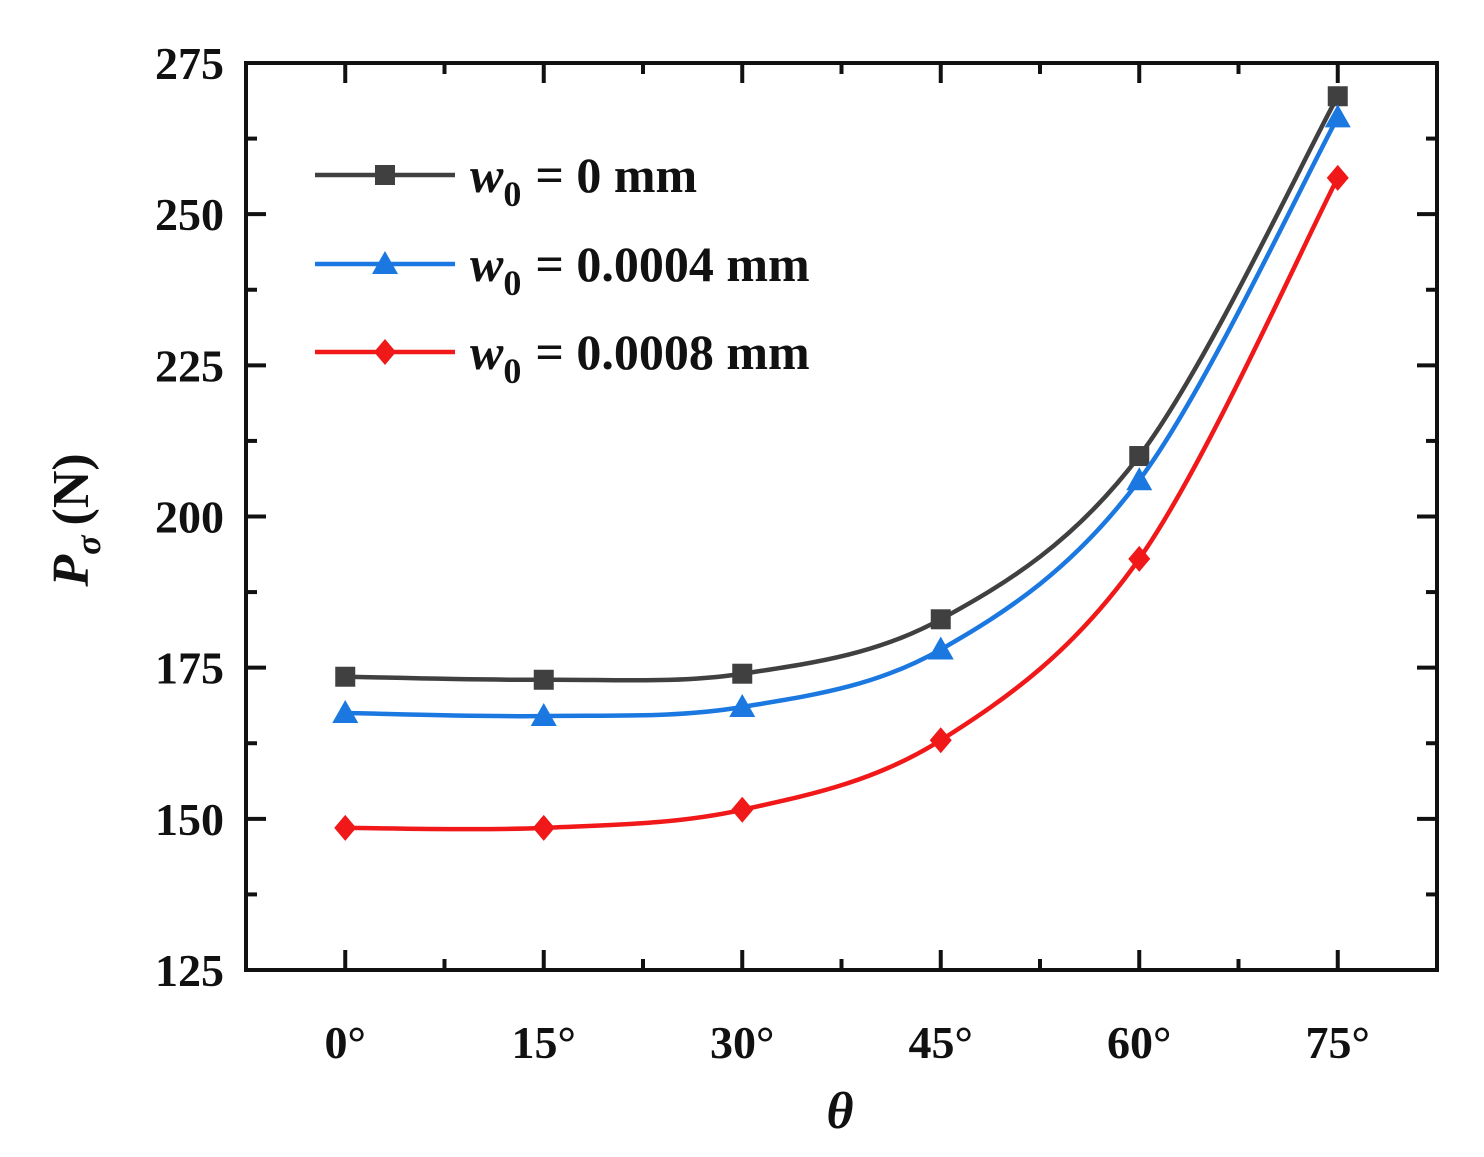  I want to click on y-axis-title-unit: (N), so click(71, 489).